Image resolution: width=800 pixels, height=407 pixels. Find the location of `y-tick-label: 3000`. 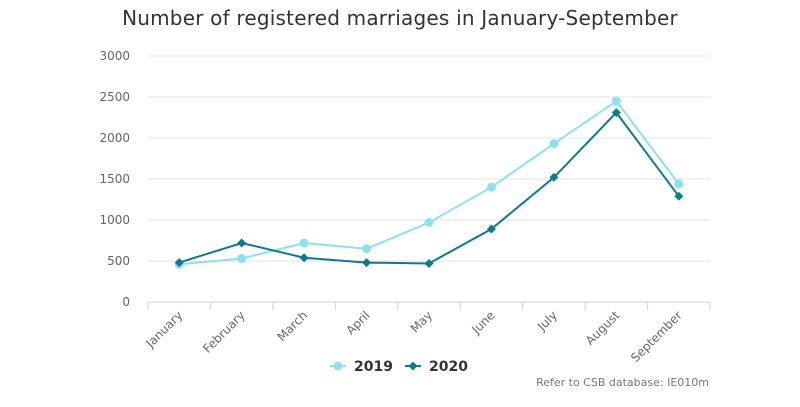

y-tick-label: 3000 is located at coordinates (114, 56).